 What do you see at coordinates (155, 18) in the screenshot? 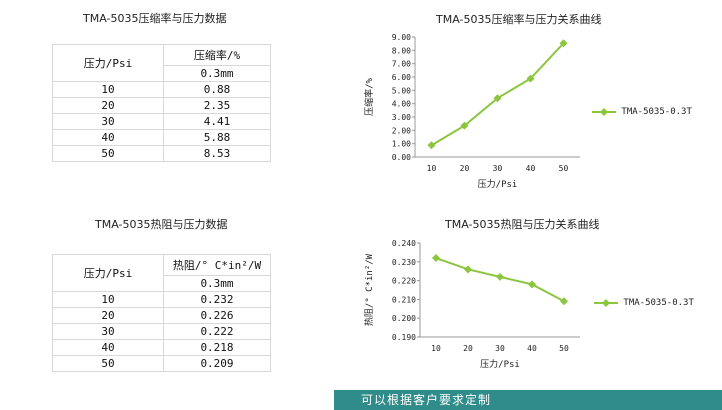
I see `table1-title: TMA-5035压缩率与压力数据` at bounding box center [155, 18].